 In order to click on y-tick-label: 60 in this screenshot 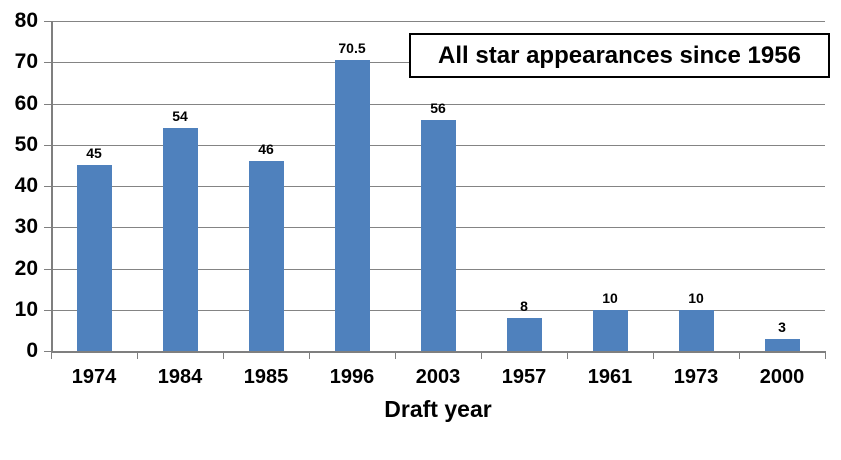, I will do `click(26, 103)`.